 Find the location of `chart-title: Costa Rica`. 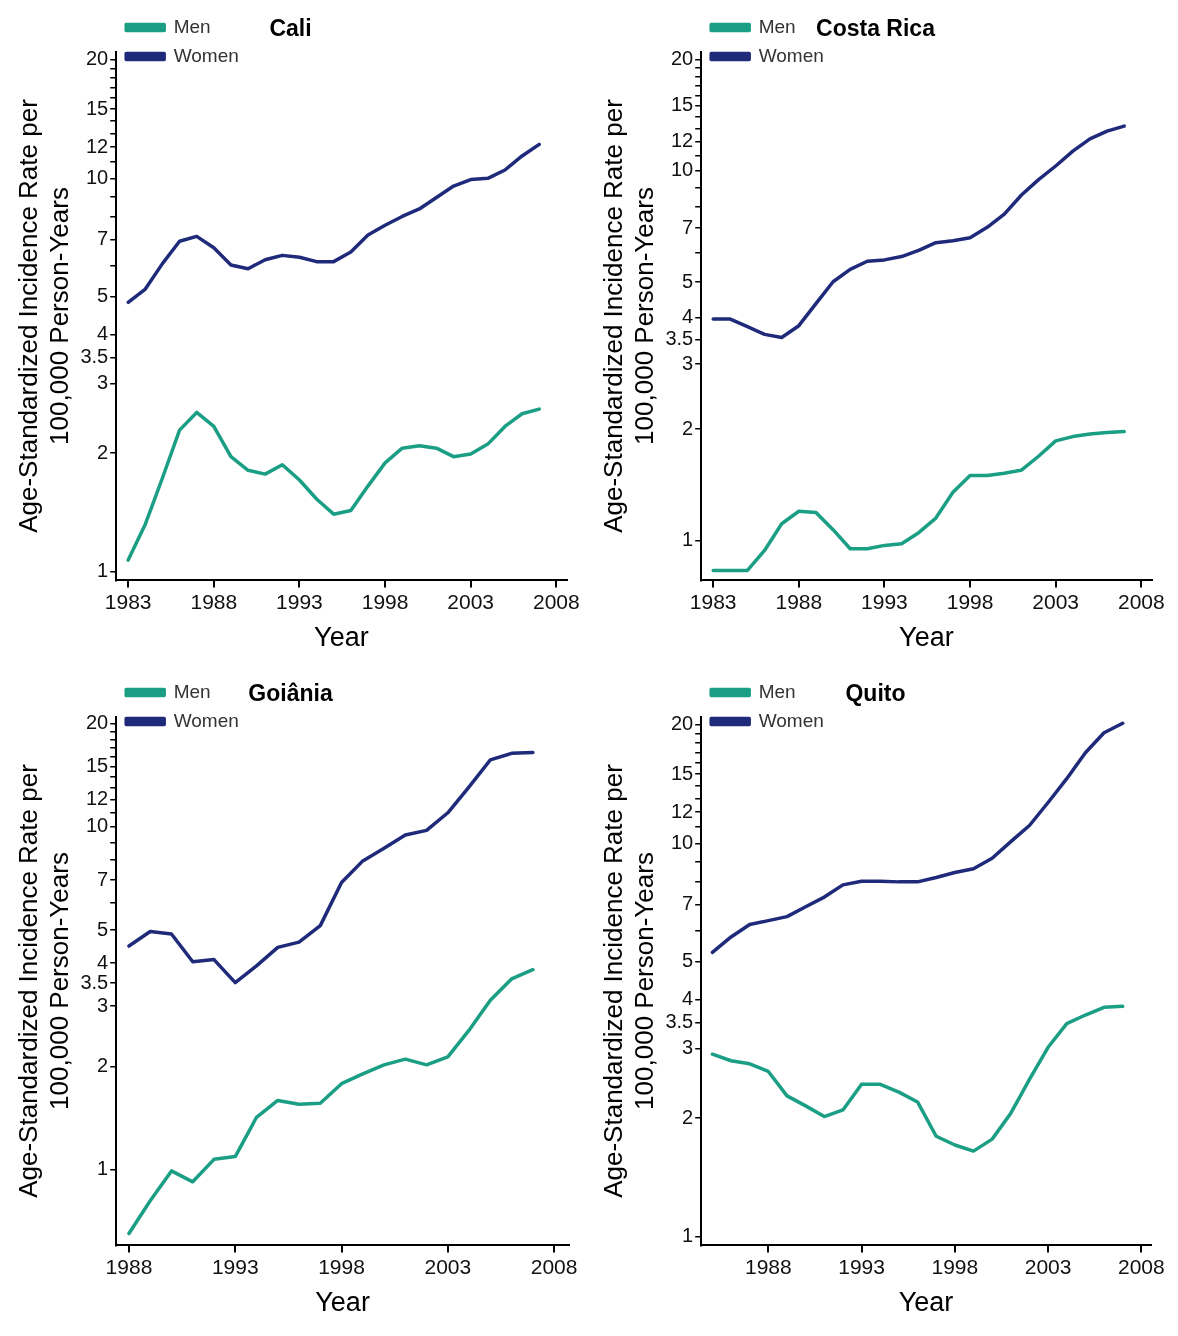

chart-title: Costa Rica is located at coordinates (876, 28).